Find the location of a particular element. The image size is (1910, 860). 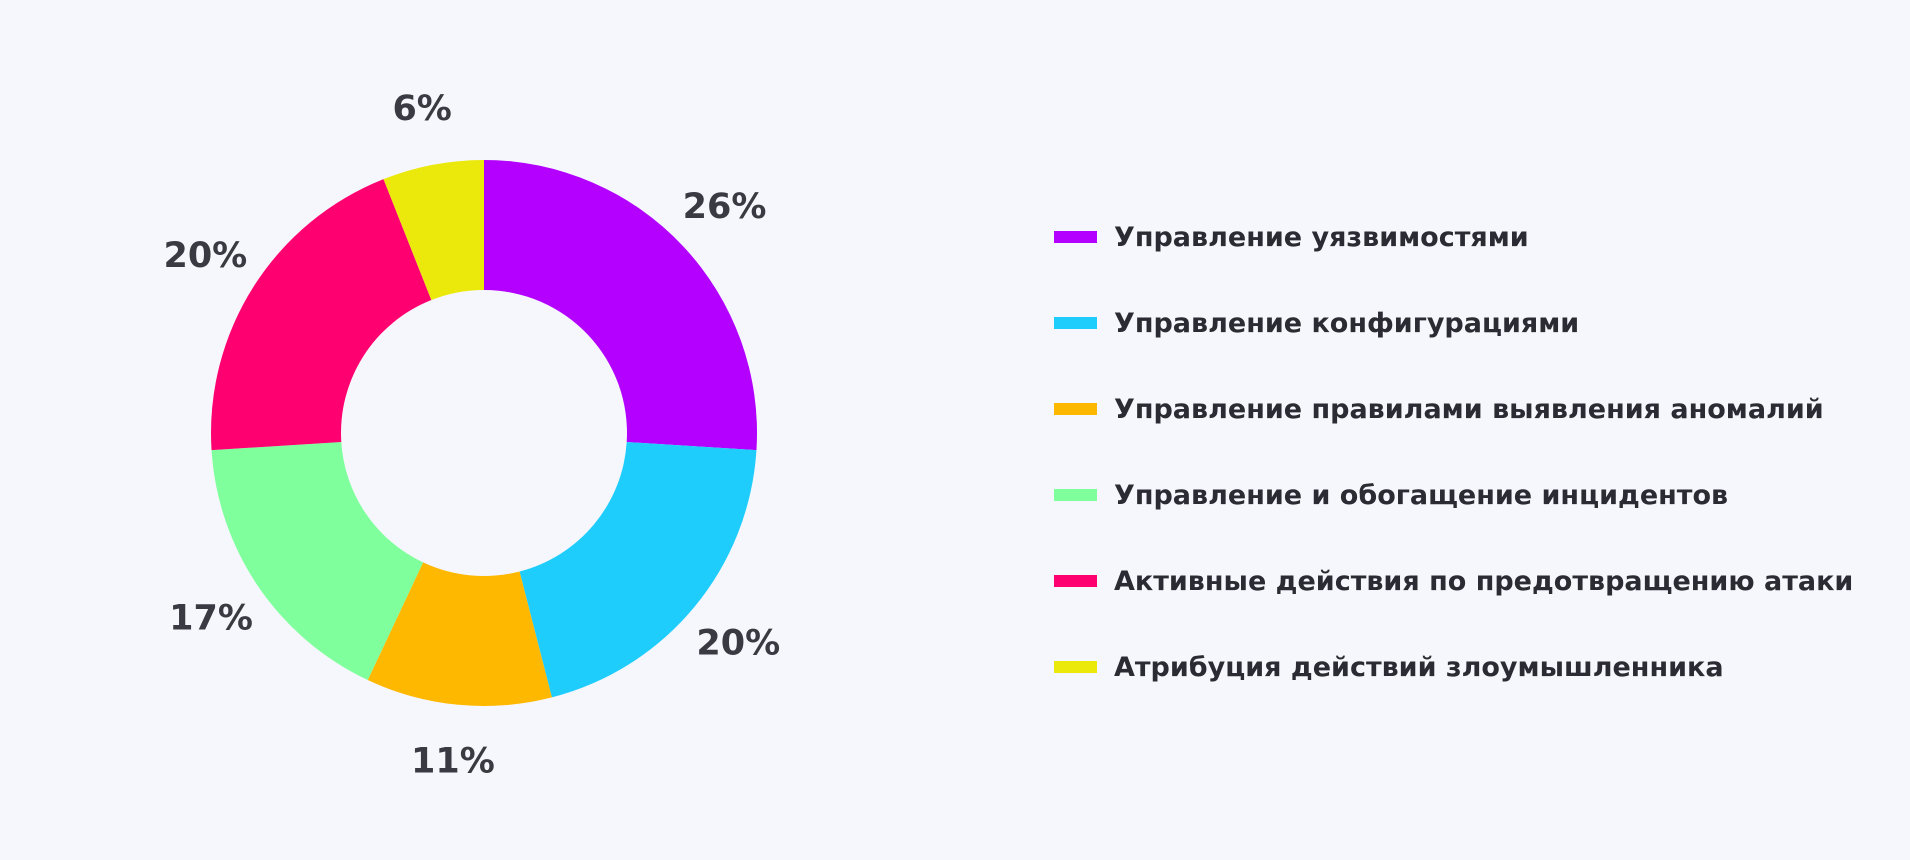

legend-label: Управление уязвимостями is located at coordinates (1321, 237).